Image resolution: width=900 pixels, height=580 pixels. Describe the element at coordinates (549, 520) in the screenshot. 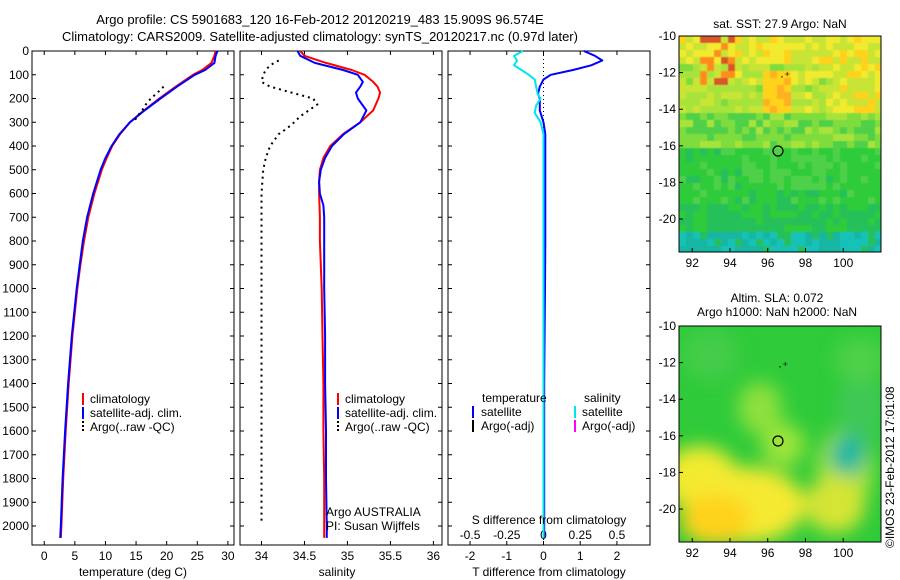

I see `difference-top-label: S difference from climatology` at that location.